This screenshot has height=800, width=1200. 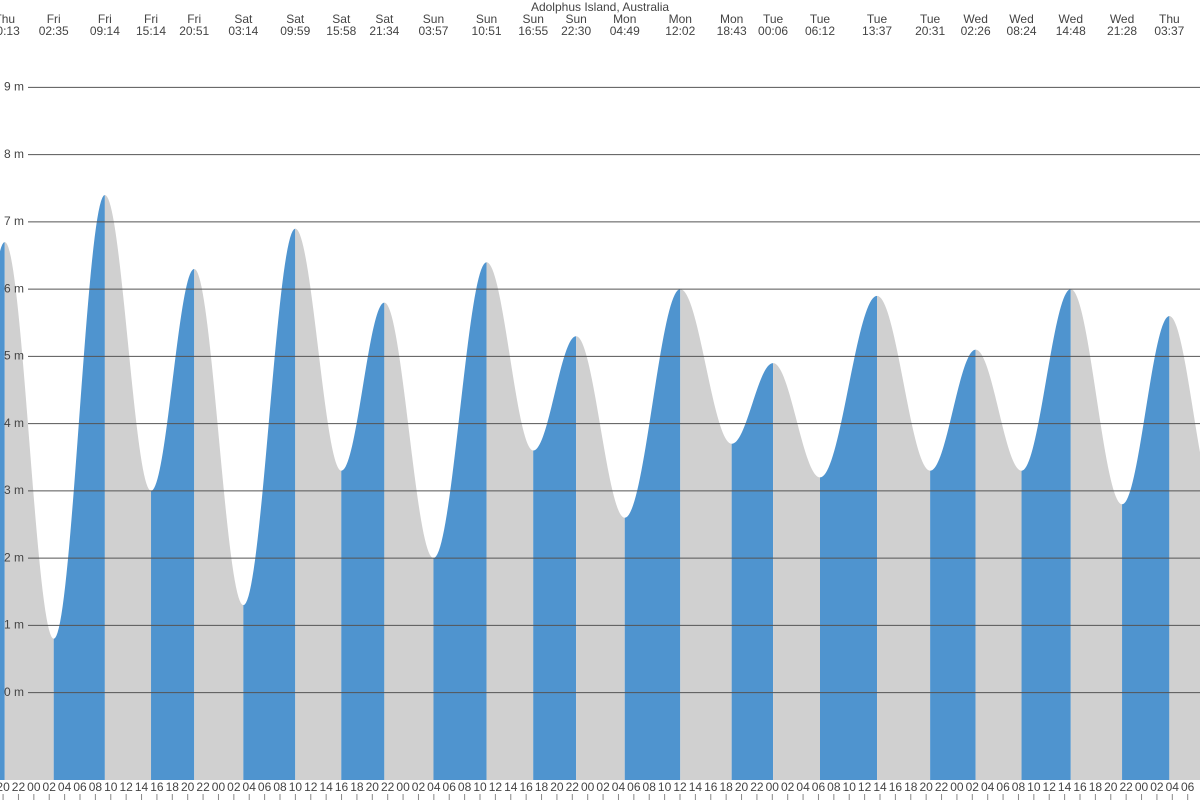 What do you see at coordinates (14, 557) in the screenshot?
I see `y-tick-label: 2 m` at bounding box center [14, 557].